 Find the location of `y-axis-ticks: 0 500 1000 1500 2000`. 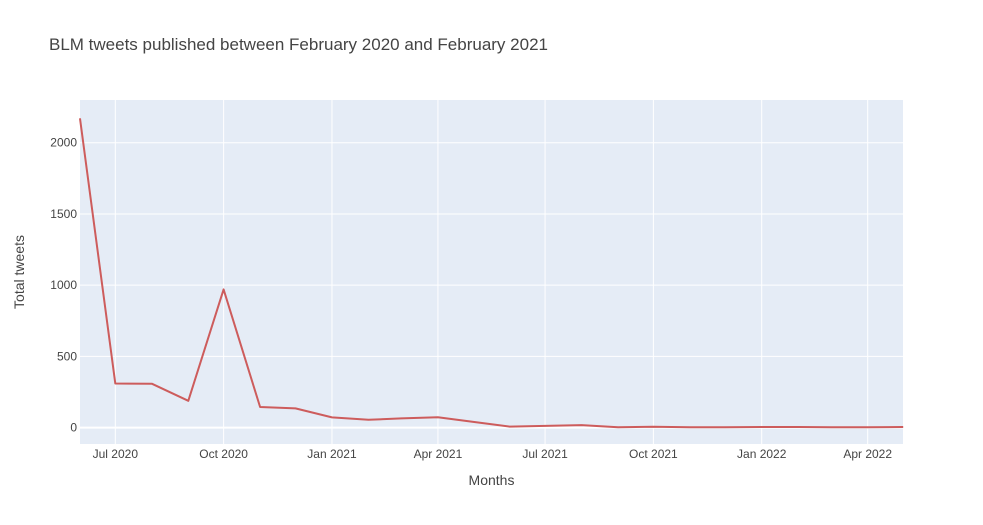

y-axis-ticks: 0 500 1000 1500 2000 is located at coordinates (63, 285).